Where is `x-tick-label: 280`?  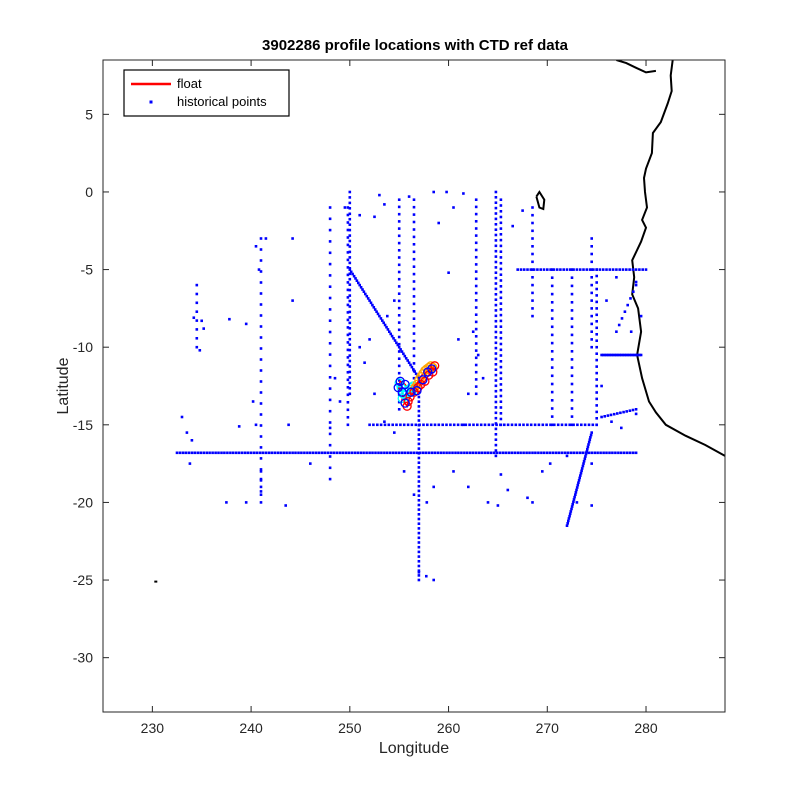 x-tick-label: 280 is located at coordinates (646, 728).